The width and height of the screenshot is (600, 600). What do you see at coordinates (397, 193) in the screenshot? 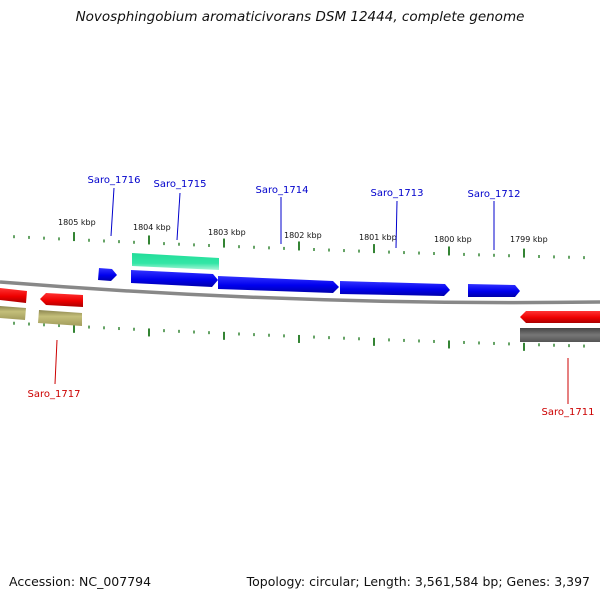
I see `gene-label-saro-1713: Saro_1713` at bounding box center [397, 193].